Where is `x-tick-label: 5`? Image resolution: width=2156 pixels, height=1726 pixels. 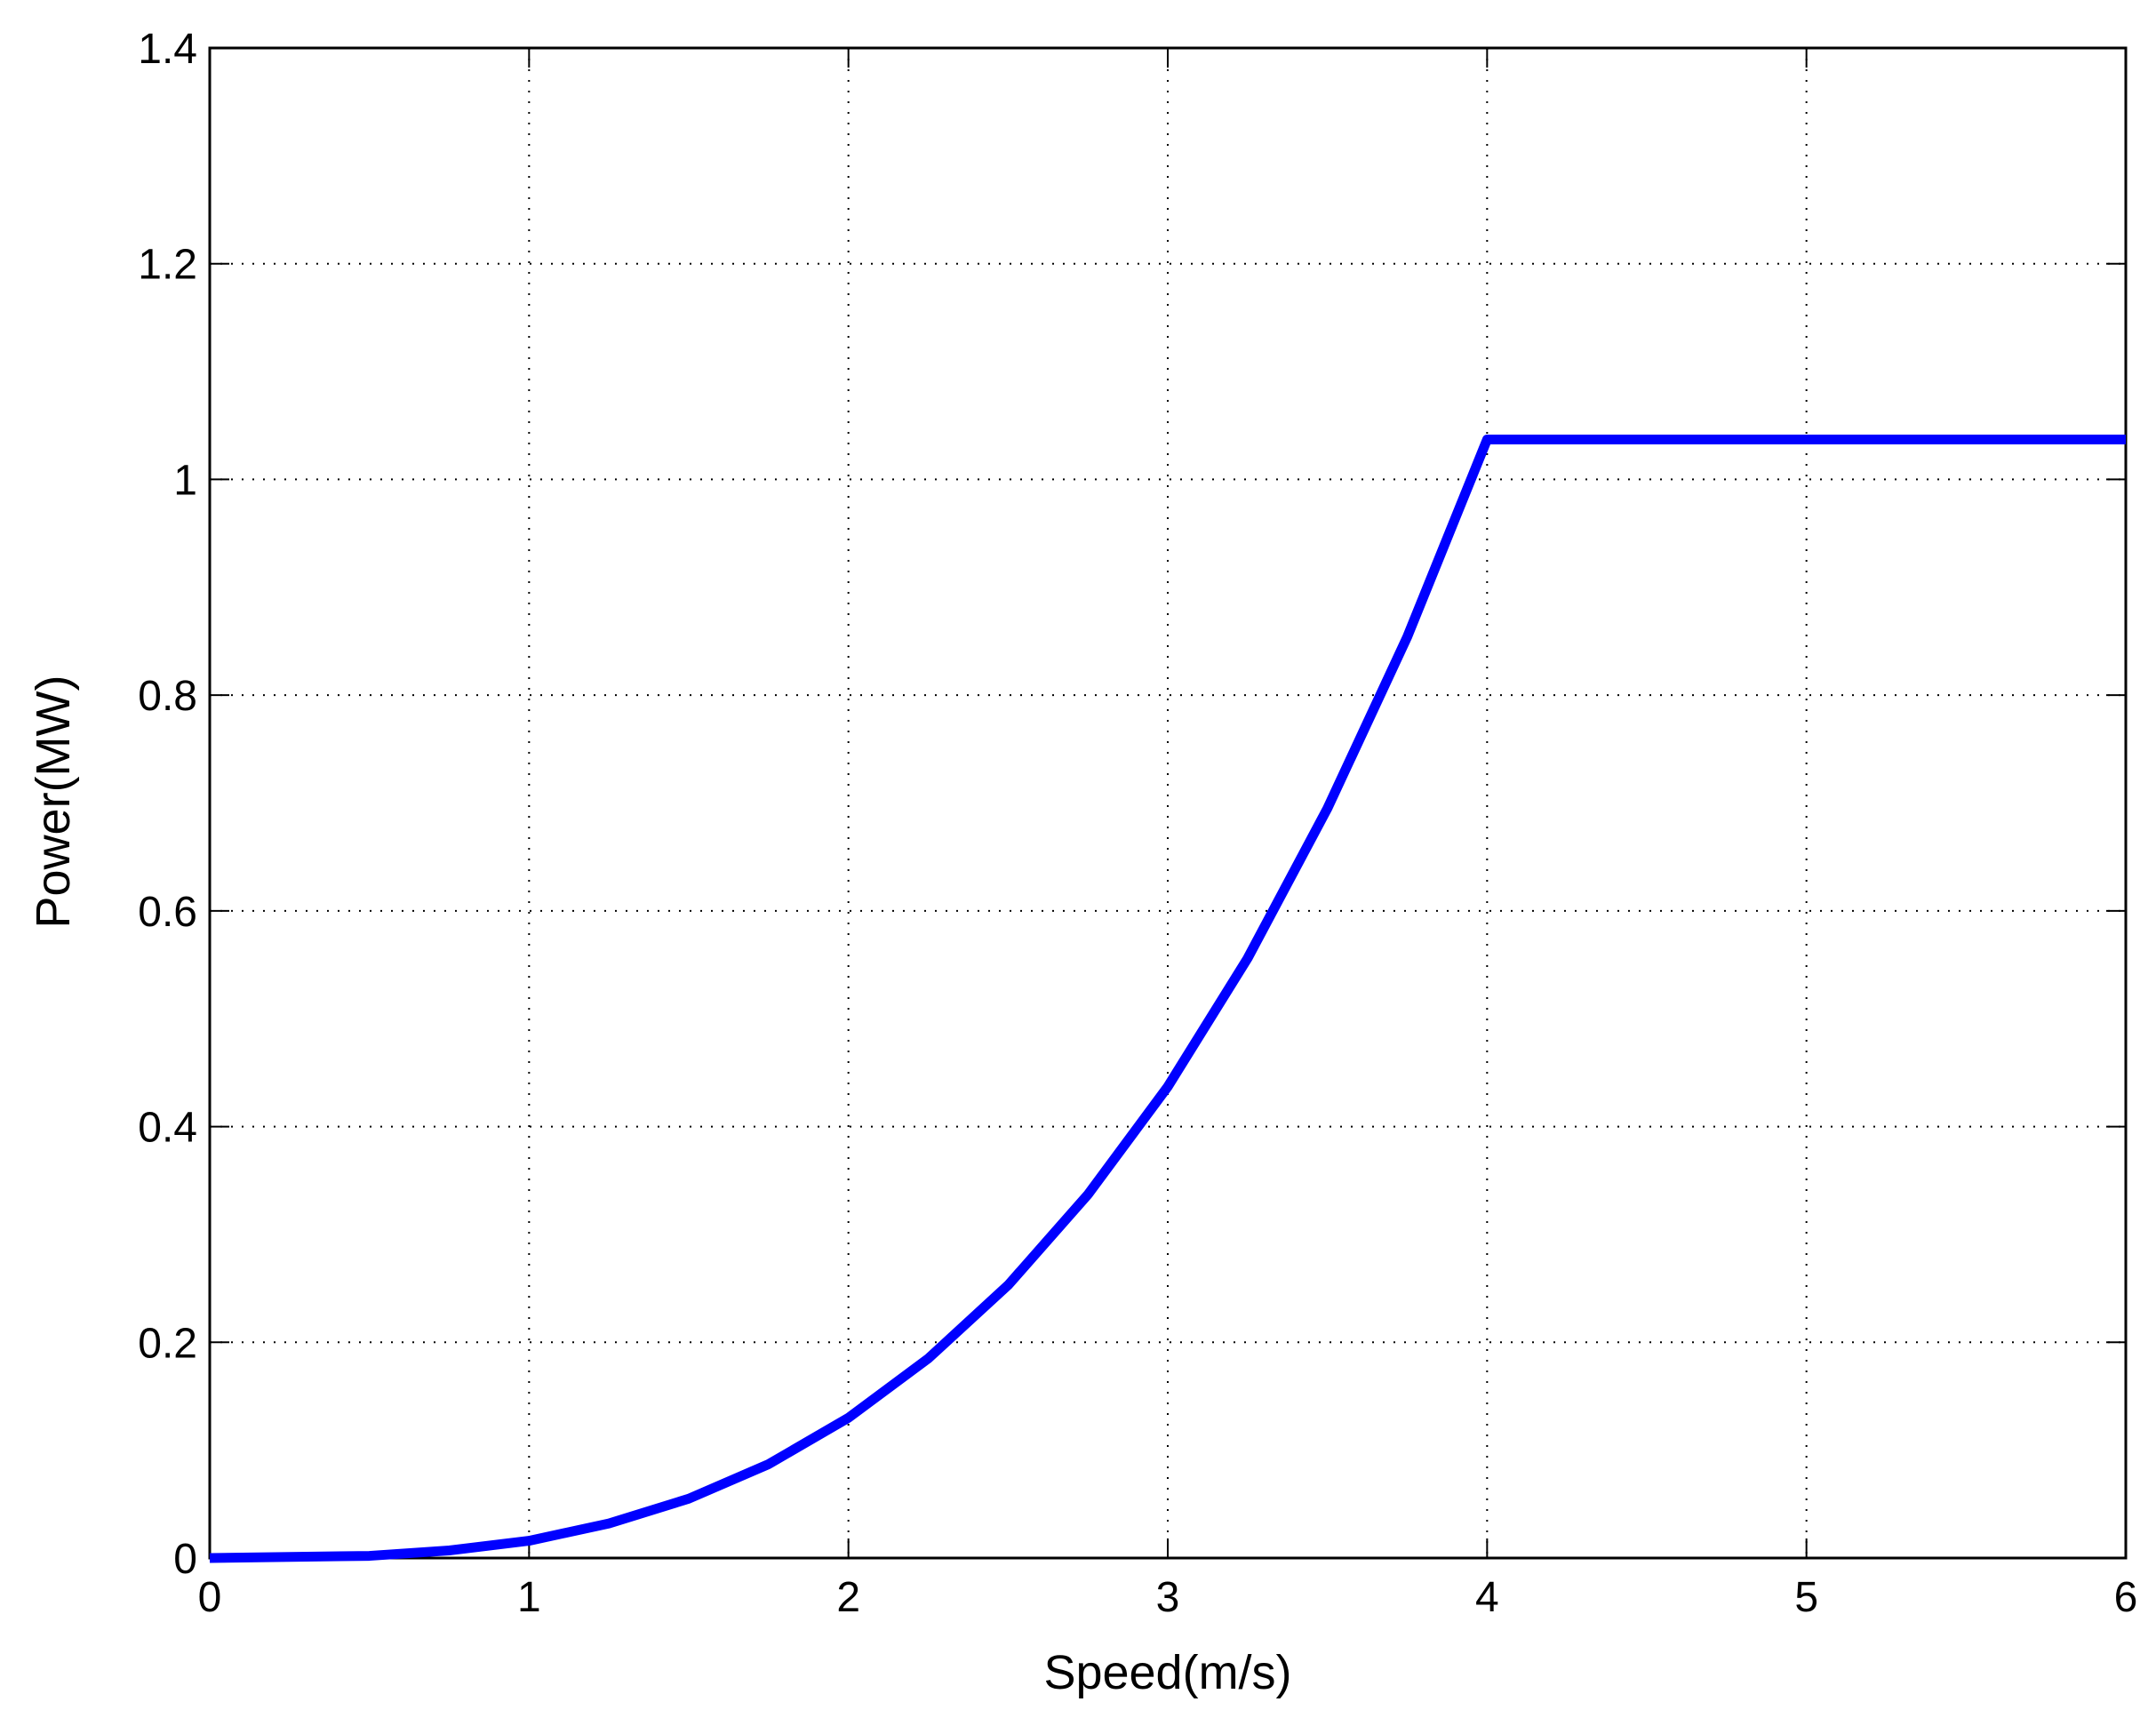 x-tick-label: 5 is located at coordinates (1806, 1597).